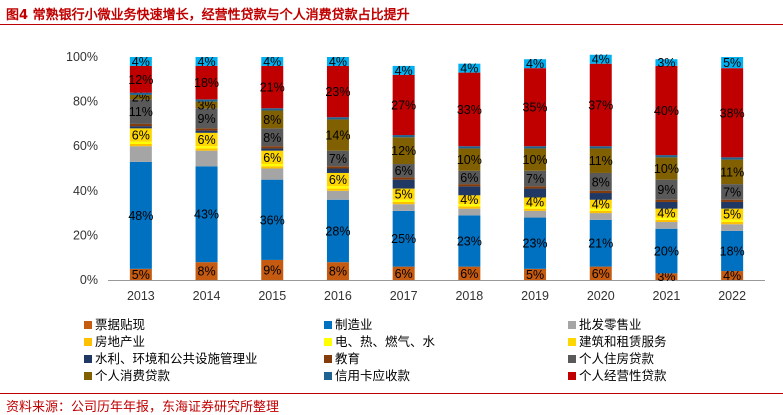  Describe the element at coordinates (272, 296) in the screenshot. I see `x-tick-label: 2015` at that location.